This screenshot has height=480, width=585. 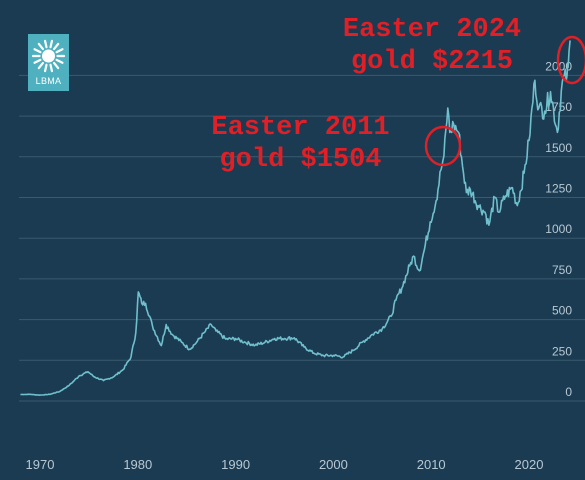 I want to click on easter-2011-annotation: Easter 2011 gold $1504, so click(x=300, y=144).